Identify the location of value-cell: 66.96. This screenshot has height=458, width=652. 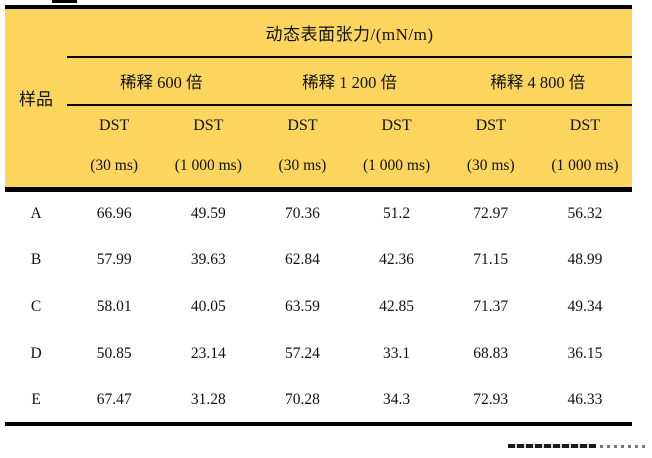
(114, 212).